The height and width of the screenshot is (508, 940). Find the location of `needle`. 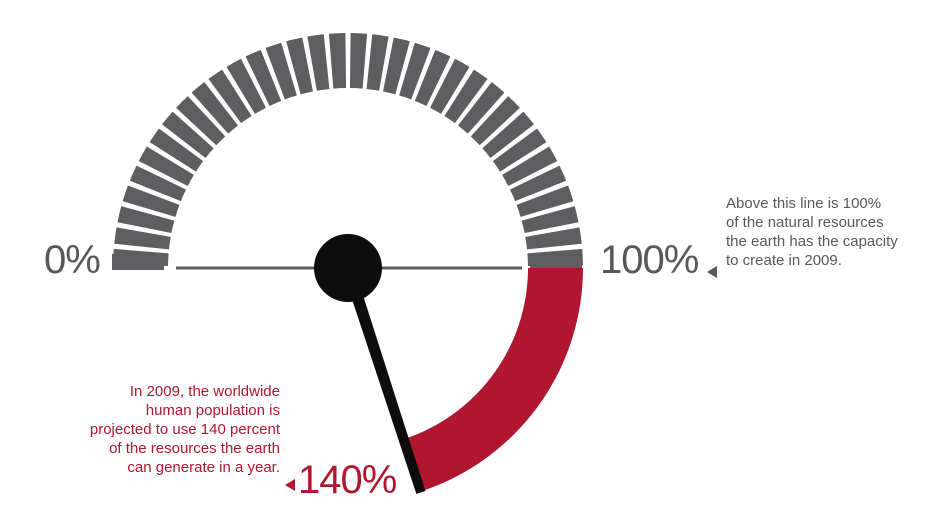

needle is located at coordinates (384, 380).